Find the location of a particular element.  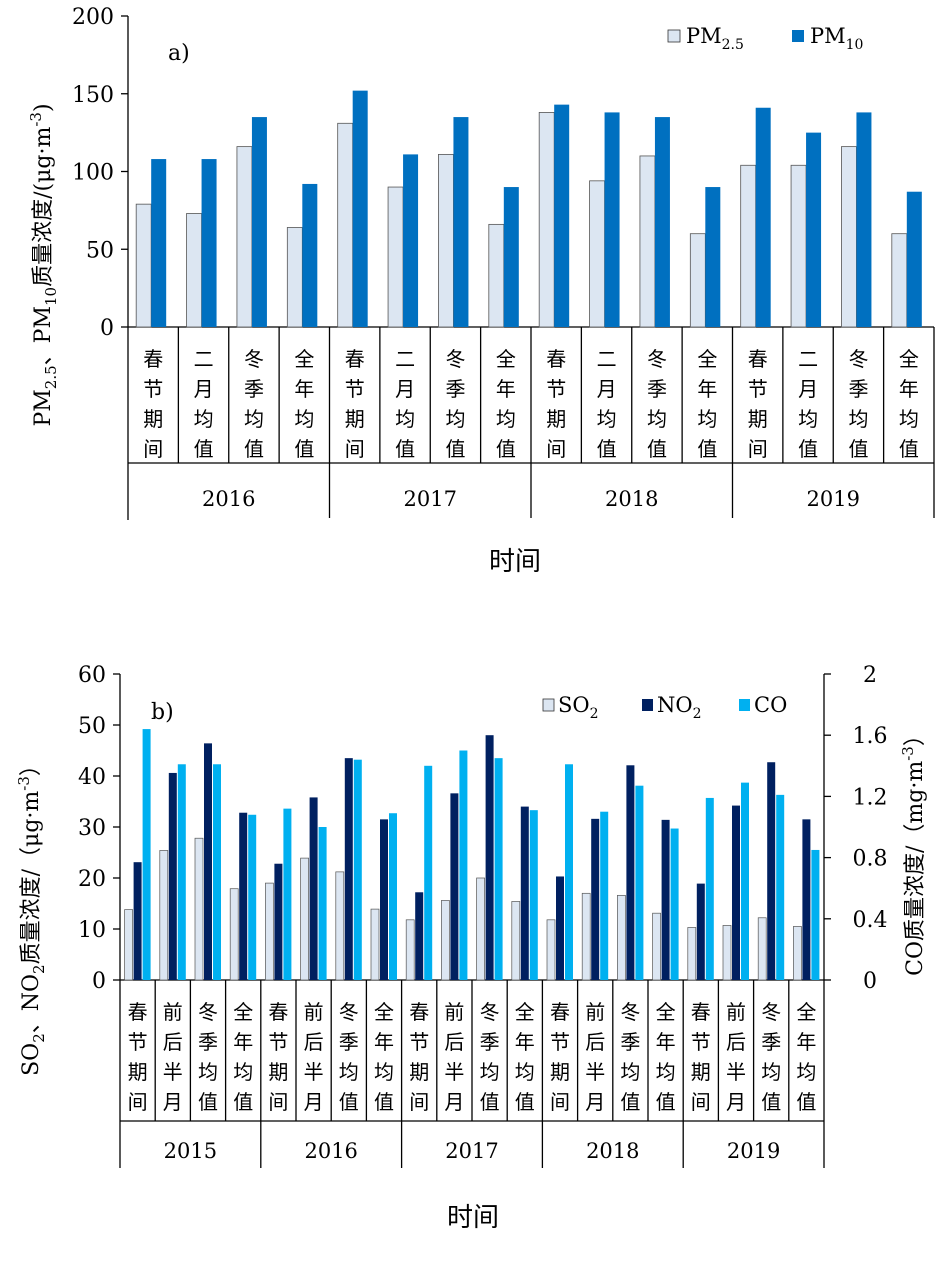

y-right-tick-label: 0.4 is located at coordinates (870, 920).